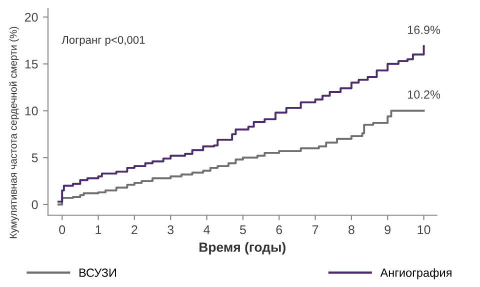  I want to click on x-tick-label: 4, so click(207, 229).